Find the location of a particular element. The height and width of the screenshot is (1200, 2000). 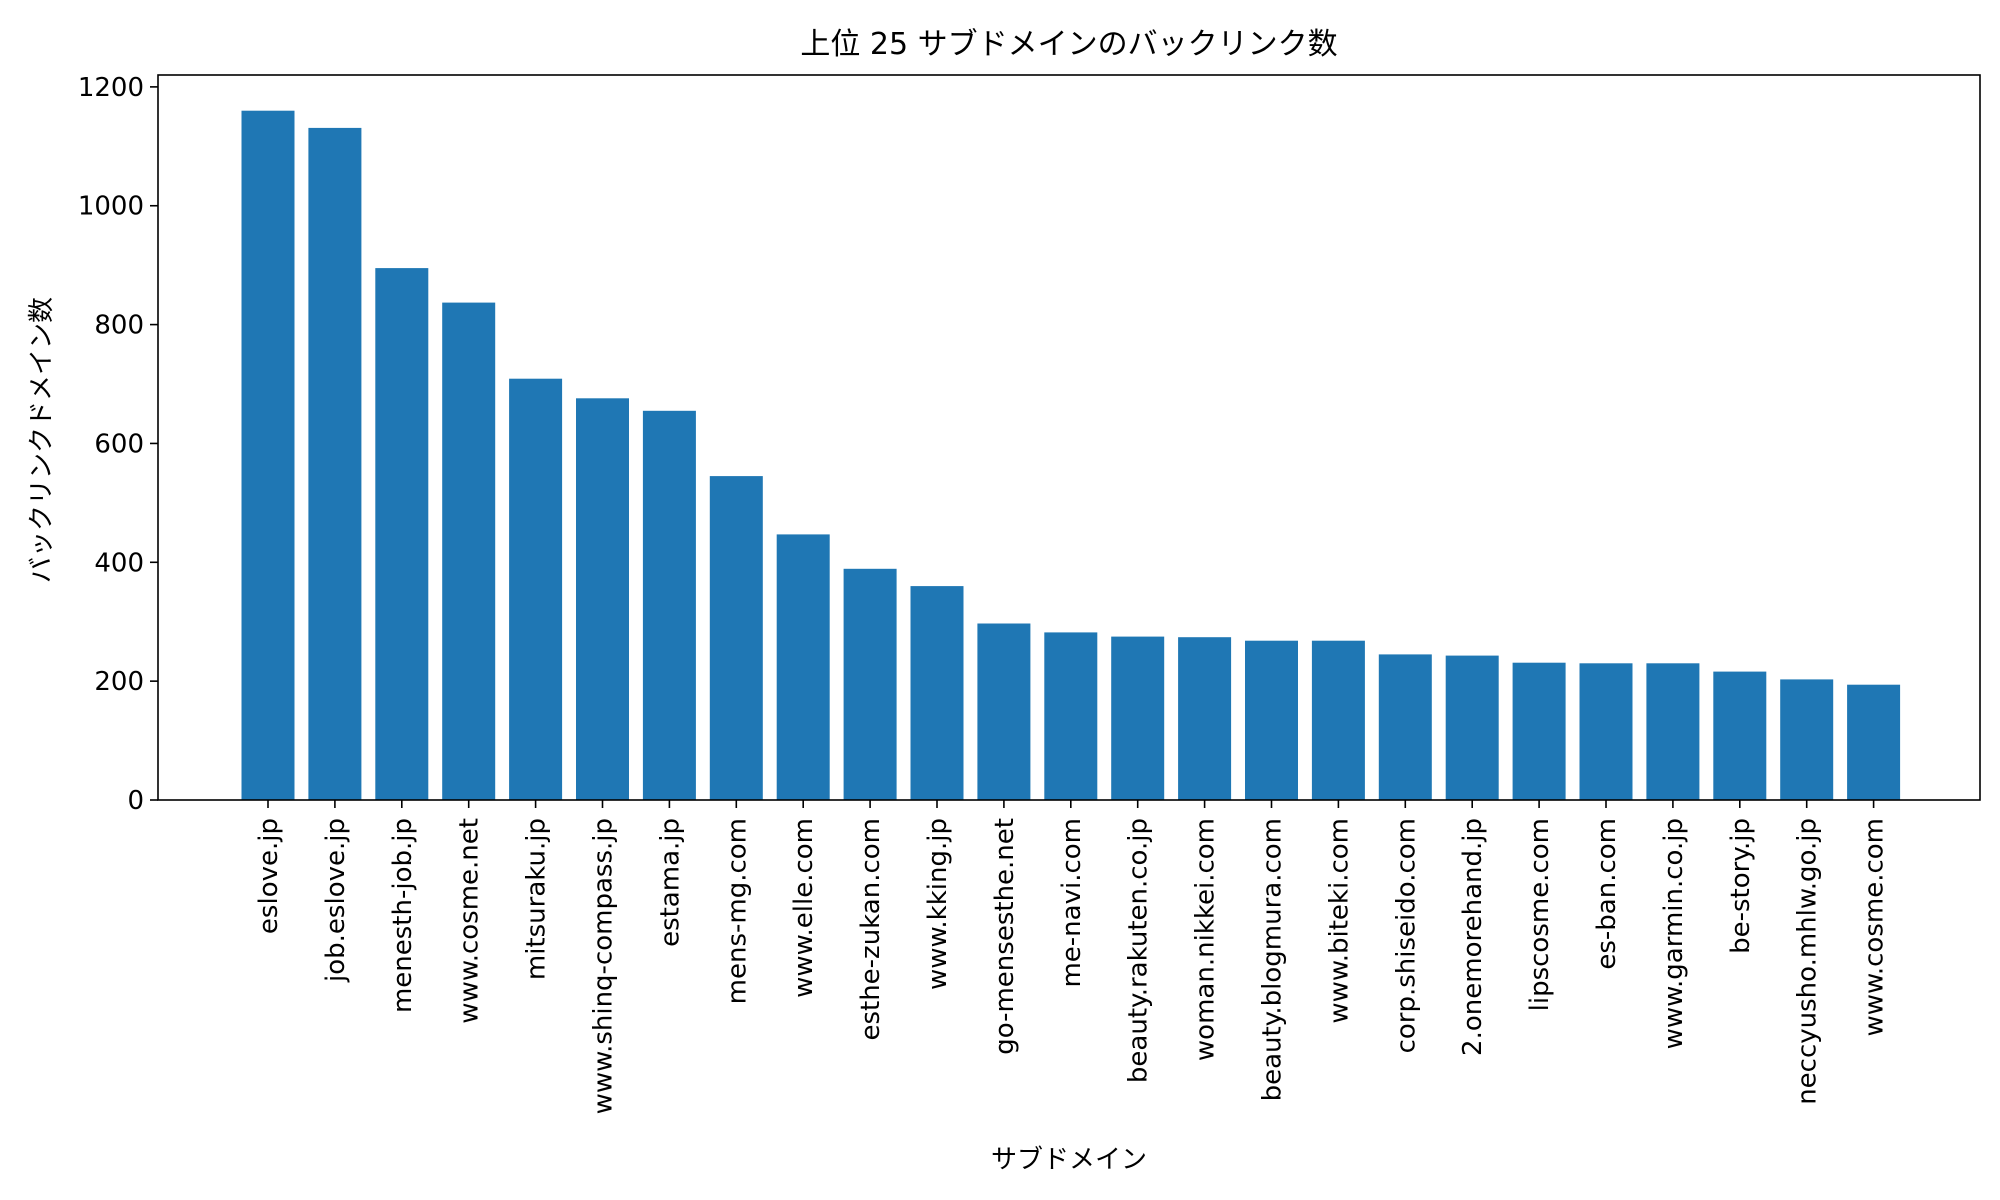

y-tick-label: 200 is located at coordinates (119, 682).